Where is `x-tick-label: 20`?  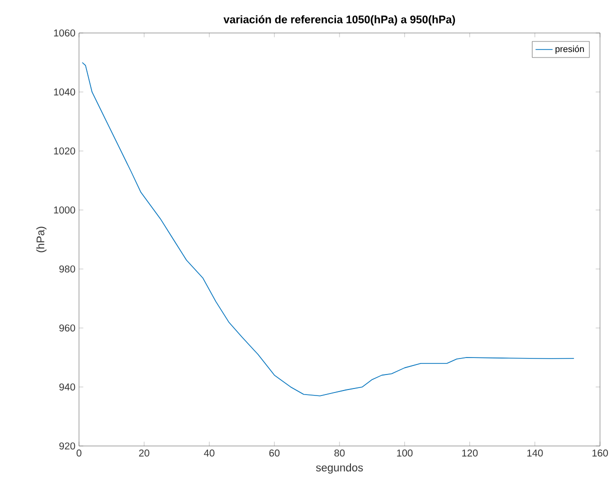 x-tick-label: 20 is located at coordinates (144, 453).